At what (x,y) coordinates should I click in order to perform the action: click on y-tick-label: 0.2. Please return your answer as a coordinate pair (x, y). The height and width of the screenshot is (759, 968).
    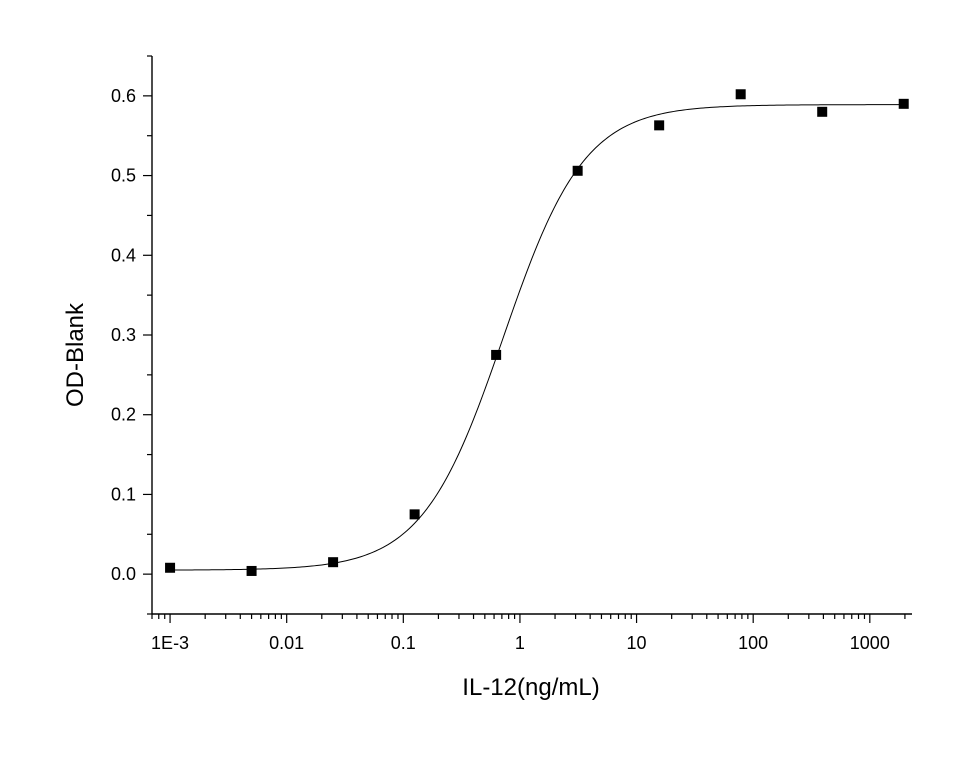
    Looking at the image, I should click on (123, 415).